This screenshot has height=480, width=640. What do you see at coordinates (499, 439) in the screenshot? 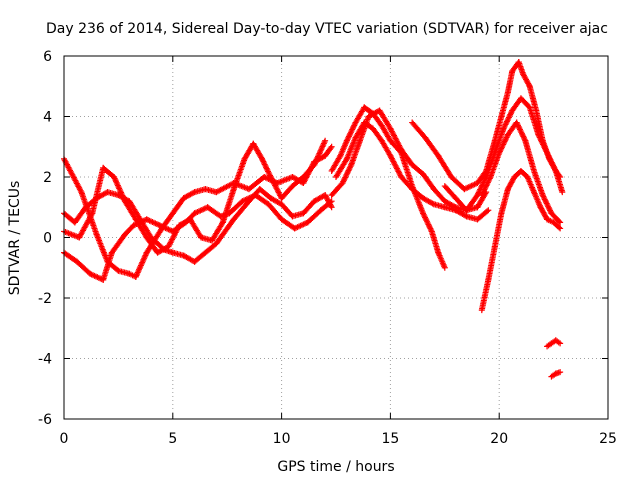
I see `x-tick-label: 20` at bounding box center [499, 439].